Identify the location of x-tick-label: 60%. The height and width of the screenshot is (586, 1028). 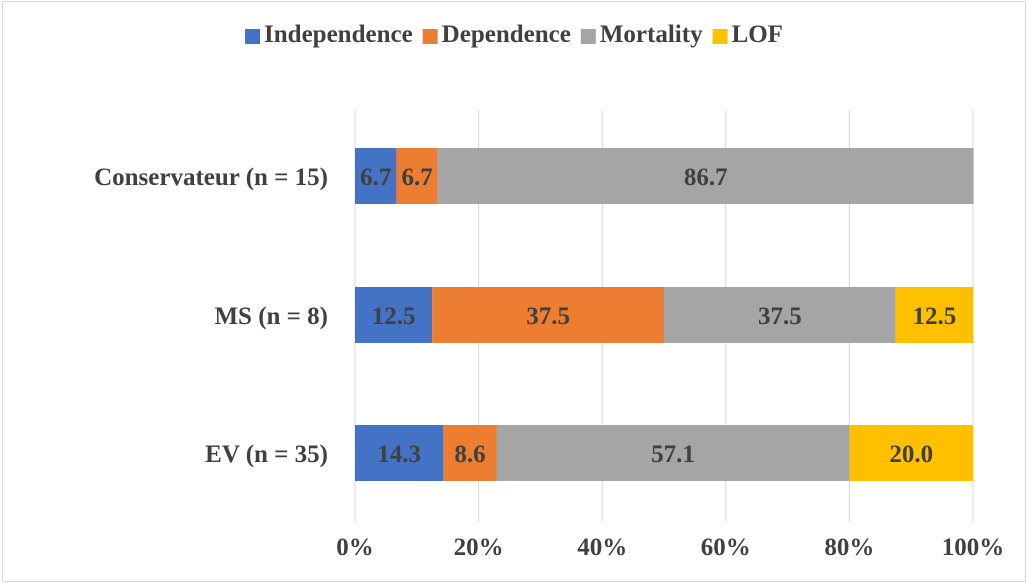
(726, 547).